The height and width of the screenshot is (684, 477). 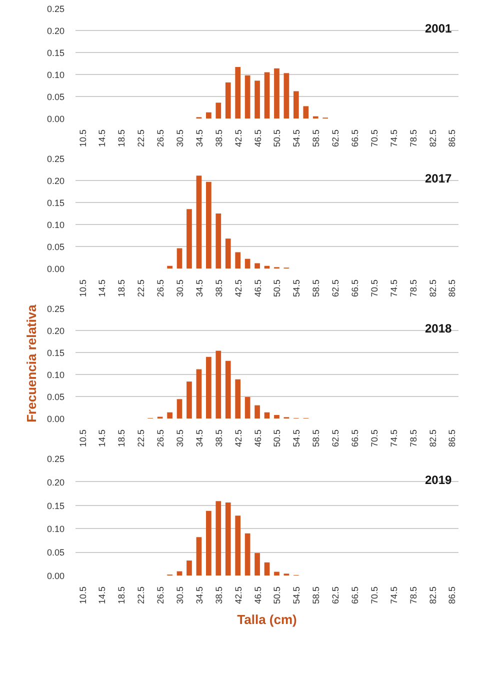 What do you see at coordinates (438, 329) in the screenshot?
I see `annotation: 2018` at bounding box center [438, 329].